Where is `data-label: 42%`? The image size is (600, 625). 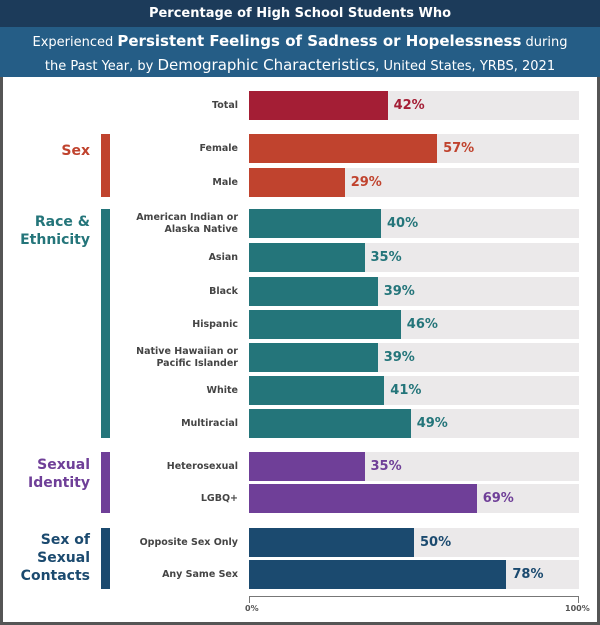 data-label: 42% is located at coordinates (409, 105).